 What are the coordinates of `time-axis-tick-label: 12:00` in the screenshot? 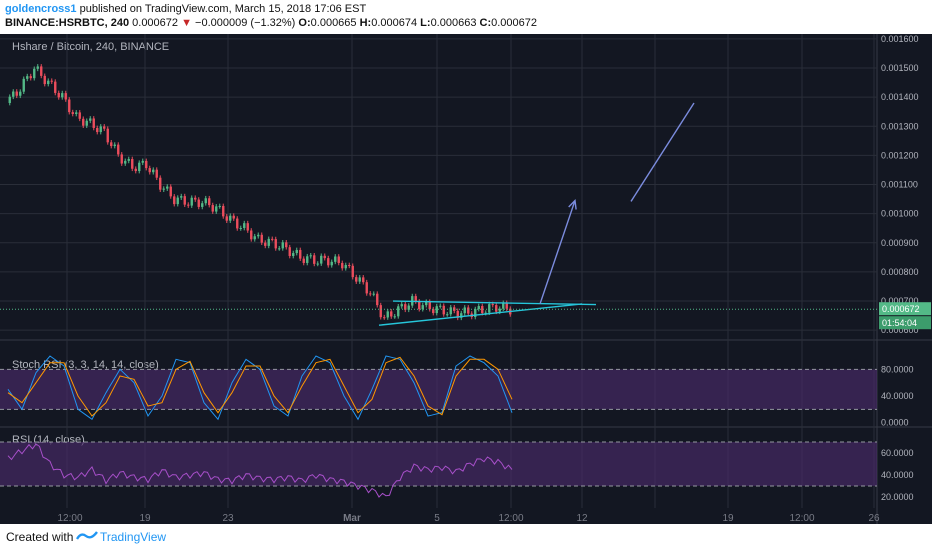 It's located at (69, 518).